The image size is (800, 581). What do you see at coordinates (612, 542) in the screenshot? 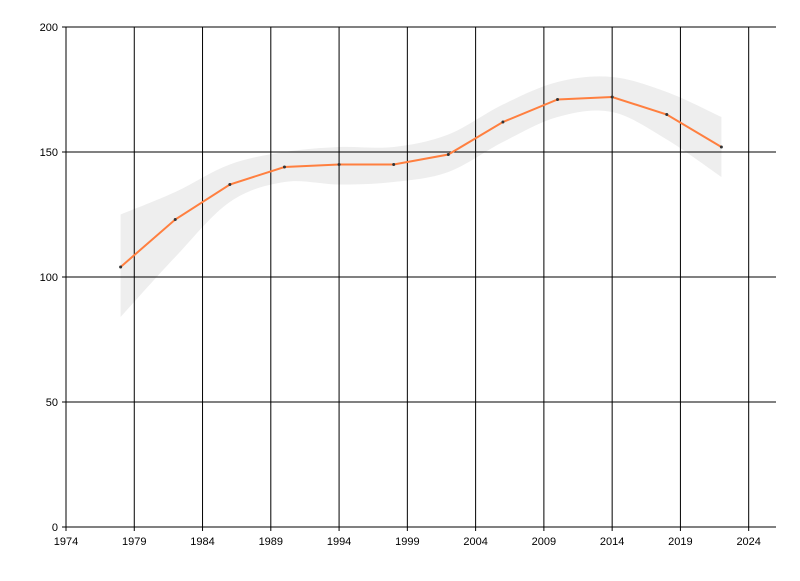
I see `x-tick-label: 2014` at bounding box center [612, 542].